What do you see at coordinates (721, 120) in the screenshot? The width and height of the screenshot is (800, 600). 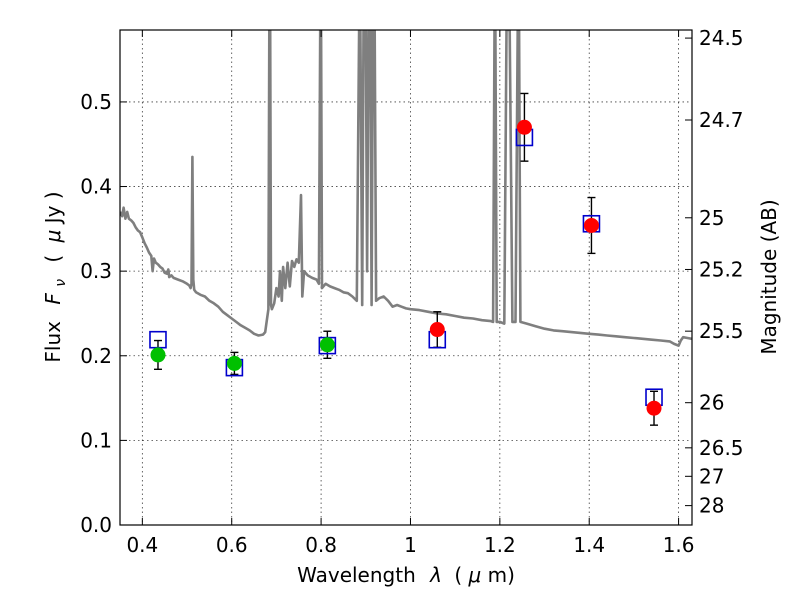 I see `mag-tick-label: 24.7` at bounding box center [721, 120].